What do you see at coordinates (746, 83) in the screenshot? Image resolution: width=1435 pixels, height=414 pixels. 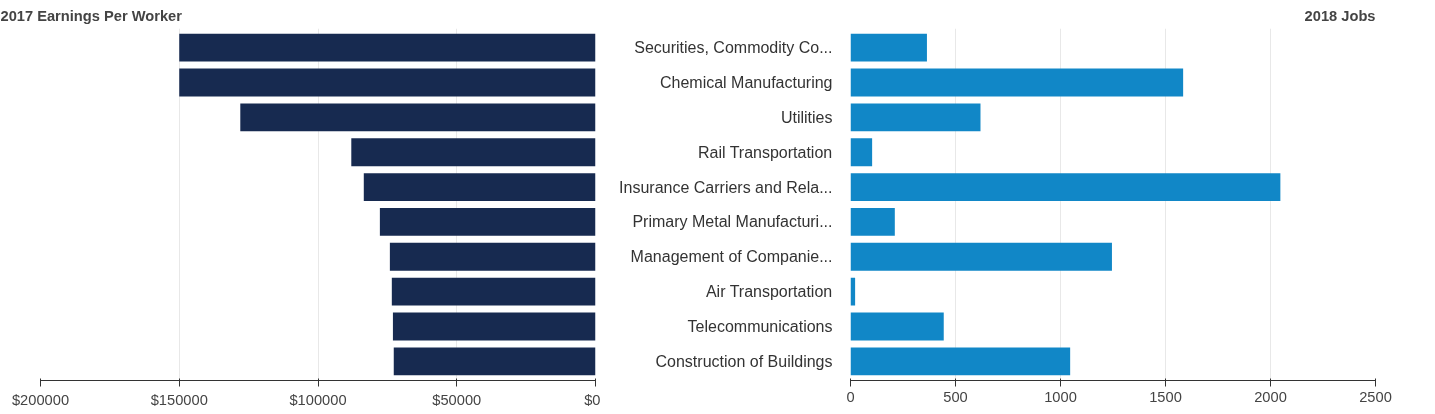 I see `y-tick-label: Chemical Manufacturing` at bounding box center [746, 83].